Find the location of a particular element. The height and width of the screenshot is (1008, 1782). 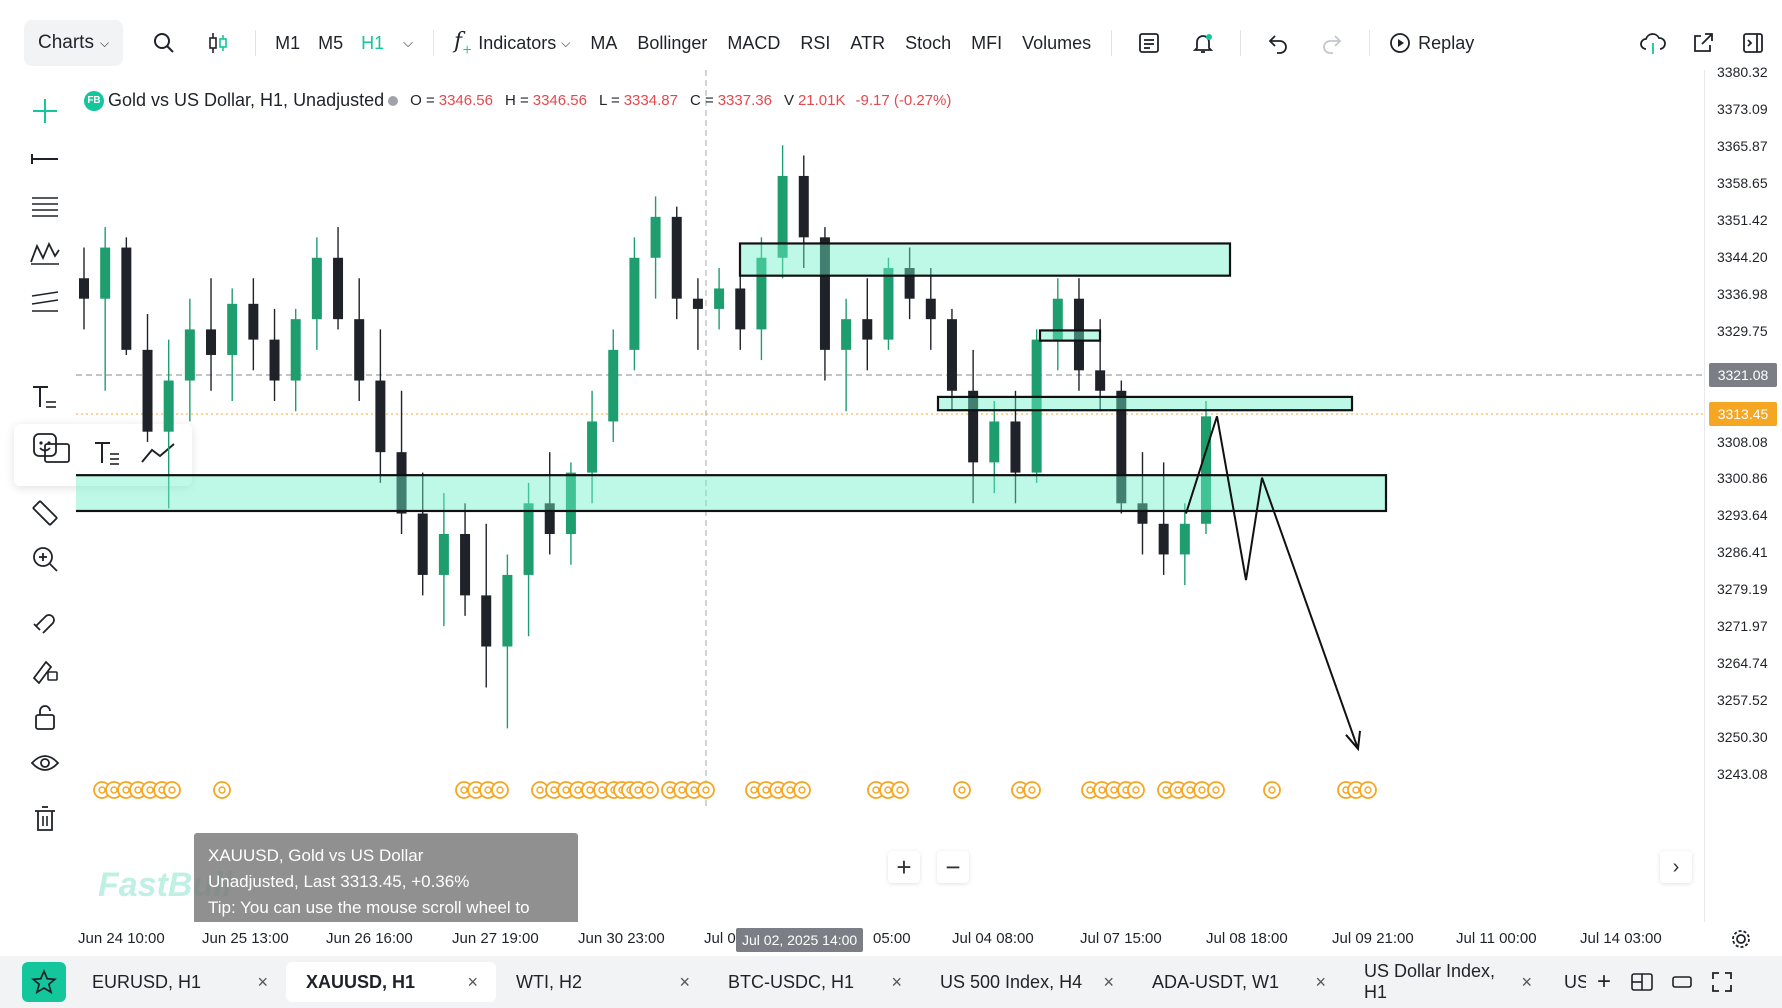

timeframe-m1: M1 is located at coordinates (288, 42).